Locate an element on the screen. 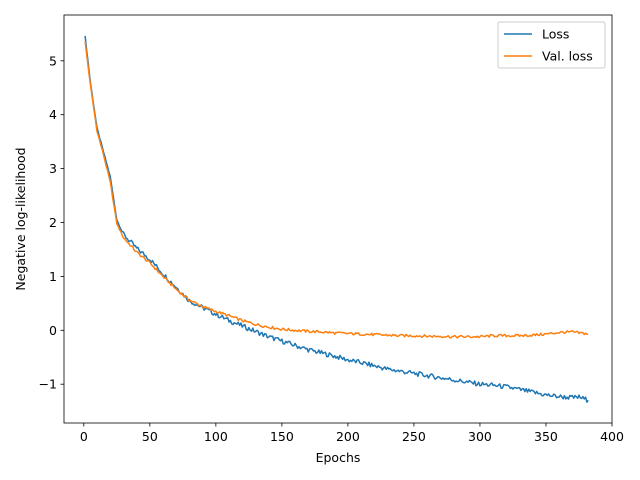  x-tick-label: 0 is located at coordinates (84, 436).